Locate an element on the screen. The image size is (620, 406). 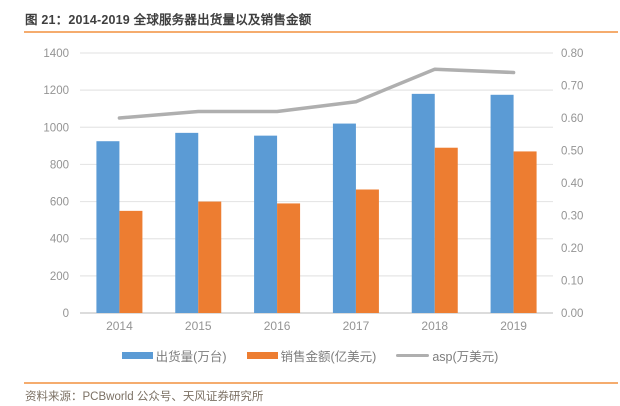
right-axis-tick-label: 0.60 is located at coordinates (572, 119).